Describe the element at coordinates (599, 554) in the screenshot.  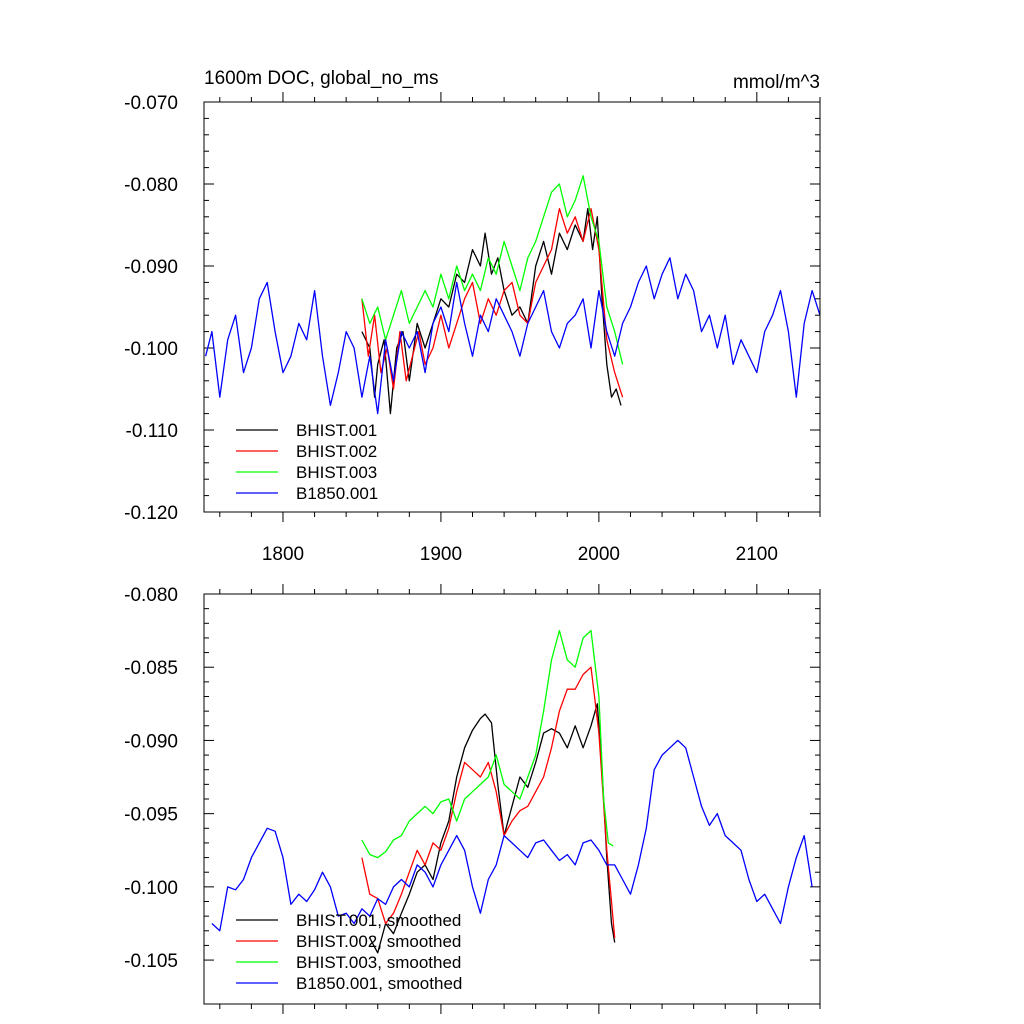
I see `x-tick-label: 2000` at that location.